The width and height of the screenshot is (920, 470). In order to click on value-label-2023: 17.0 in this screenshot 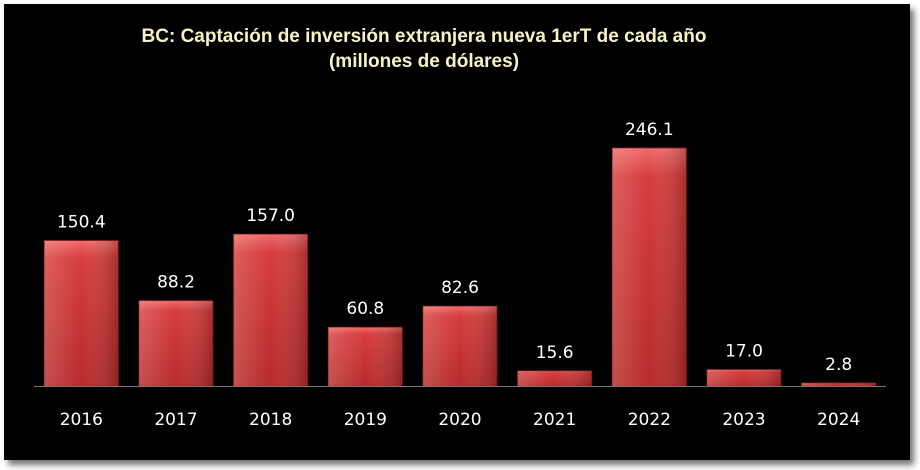, I will do `click(744, 352)`.